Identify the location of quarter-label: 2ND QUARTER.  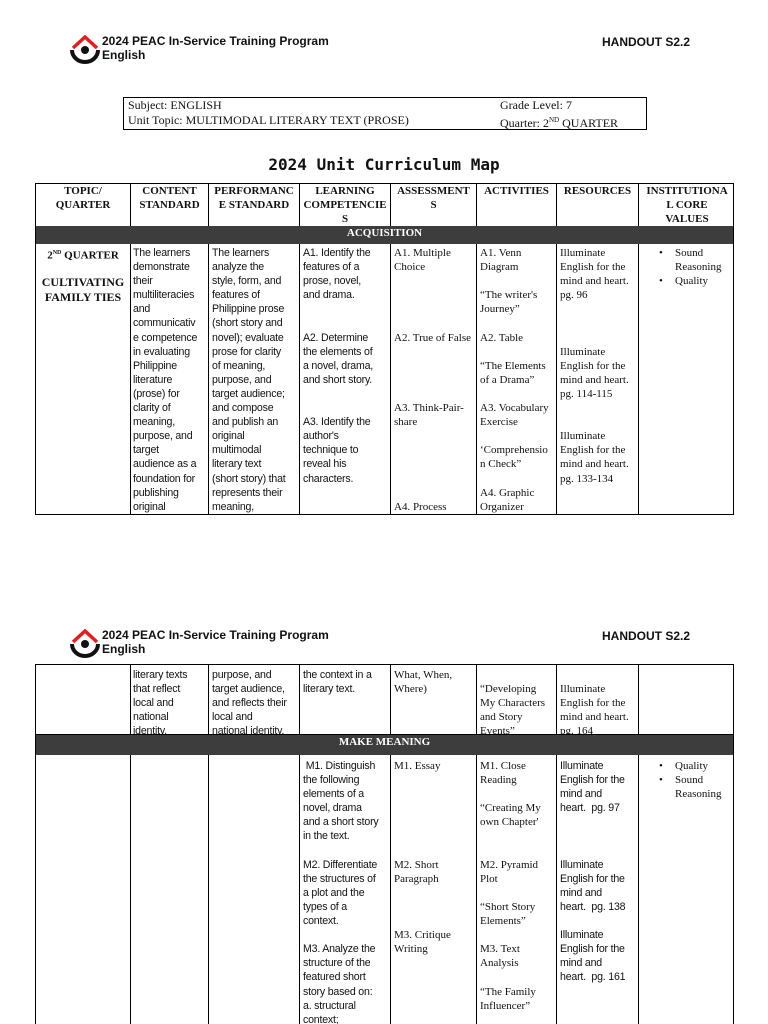
(83, 255).